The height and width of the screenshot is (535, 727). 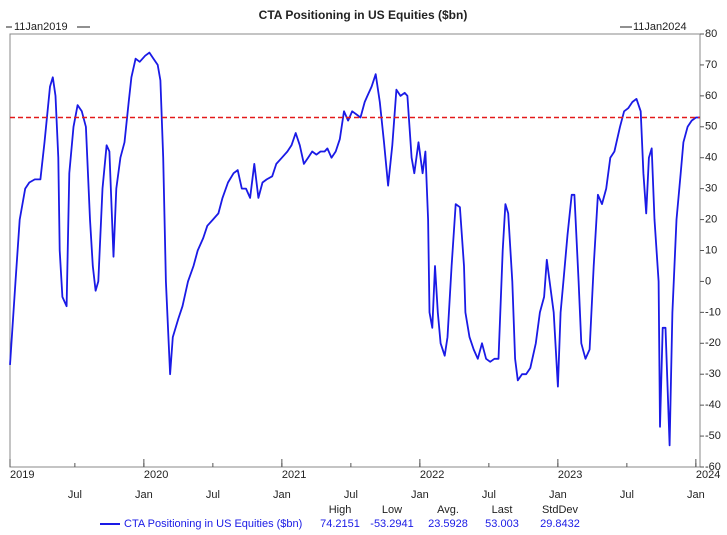 What do you see at coordinates (711, 96) in the screenshot?
I see `y-tick-label: 60` at bounding box center [711, 96].